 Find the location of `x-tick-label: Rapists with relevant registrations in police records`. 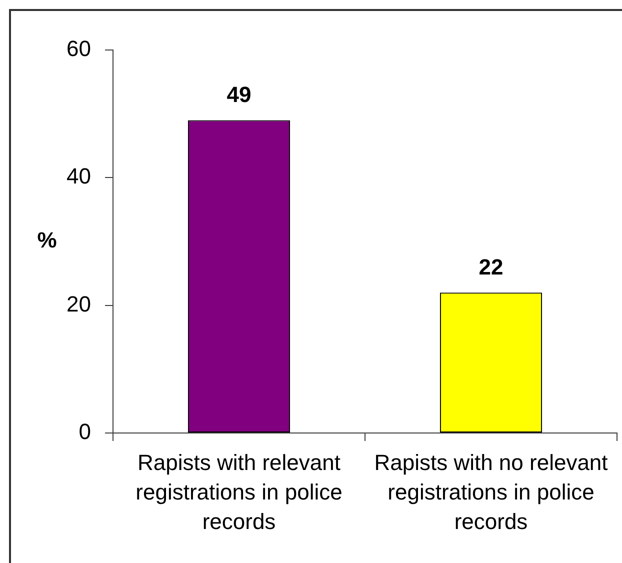

x-tick-label: Rapists with relevant registrations in police records is located at coordinates (239, 492).